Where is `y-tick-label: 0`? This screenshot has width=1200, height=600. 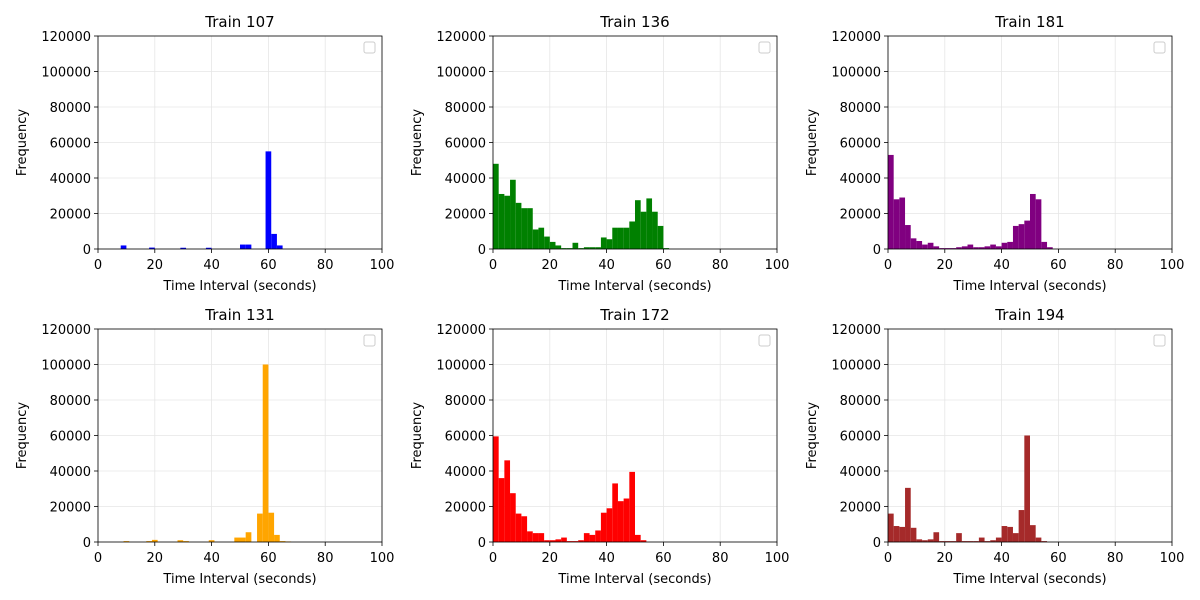 y-tick-label: 0 is located at coordinates (87, 250).